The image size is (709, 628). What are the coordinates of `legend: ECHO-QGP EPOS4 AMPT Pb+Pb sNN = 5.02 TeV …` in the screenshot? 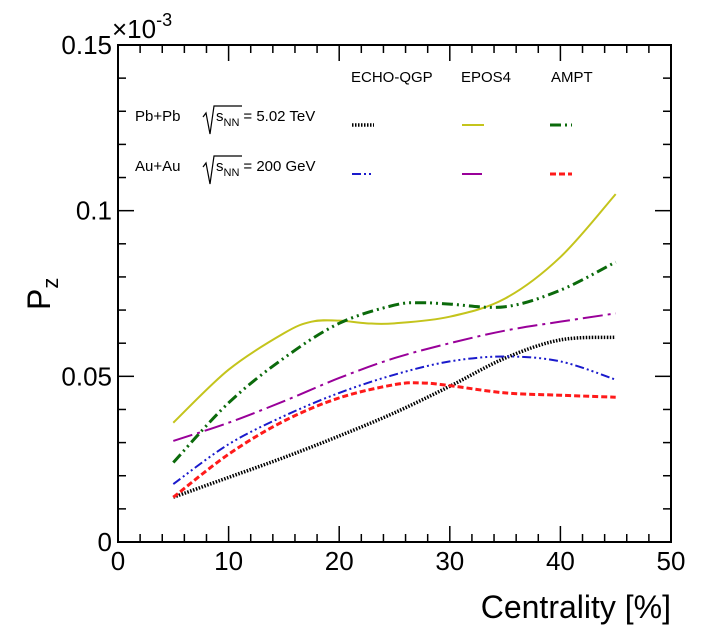 It's located at (364, 127).